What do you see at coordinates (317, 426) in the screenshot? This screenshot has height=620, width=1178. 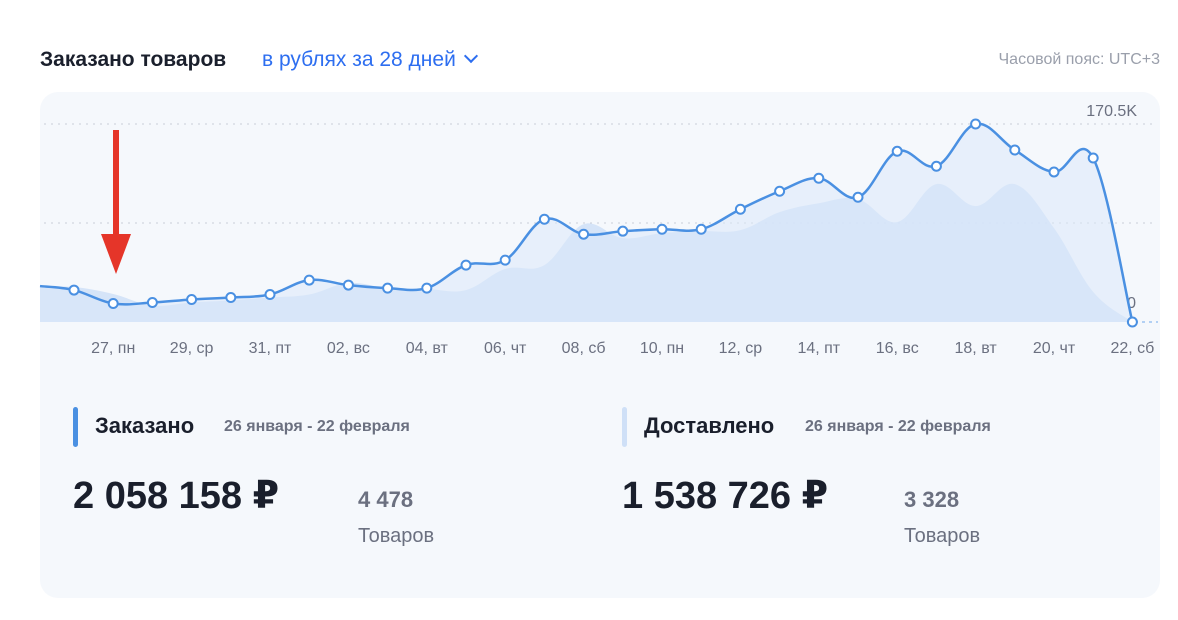 I see `ordered-date-range: 26 января - 22 февраля` at bounding box center [317, 426].